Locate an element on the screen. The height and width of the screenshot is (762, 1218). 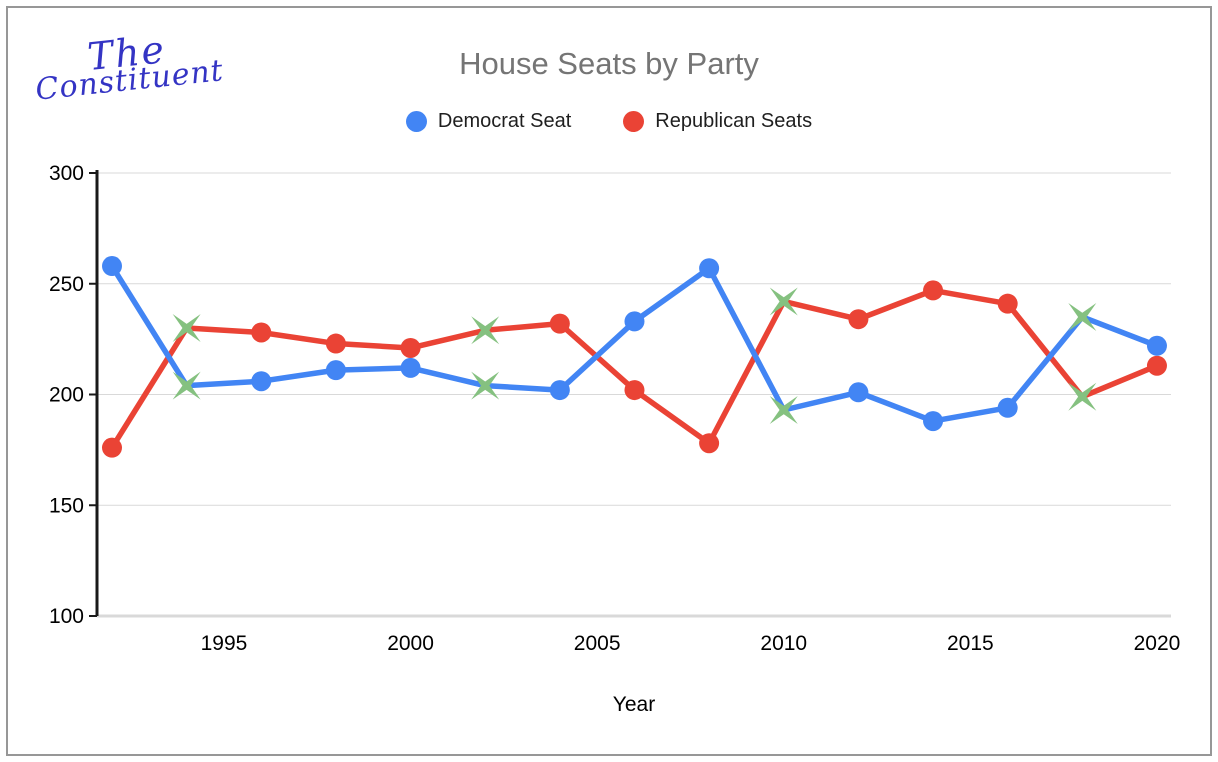
legend-item-democrat: Democrat Seat is located at coordinates (488, 121).